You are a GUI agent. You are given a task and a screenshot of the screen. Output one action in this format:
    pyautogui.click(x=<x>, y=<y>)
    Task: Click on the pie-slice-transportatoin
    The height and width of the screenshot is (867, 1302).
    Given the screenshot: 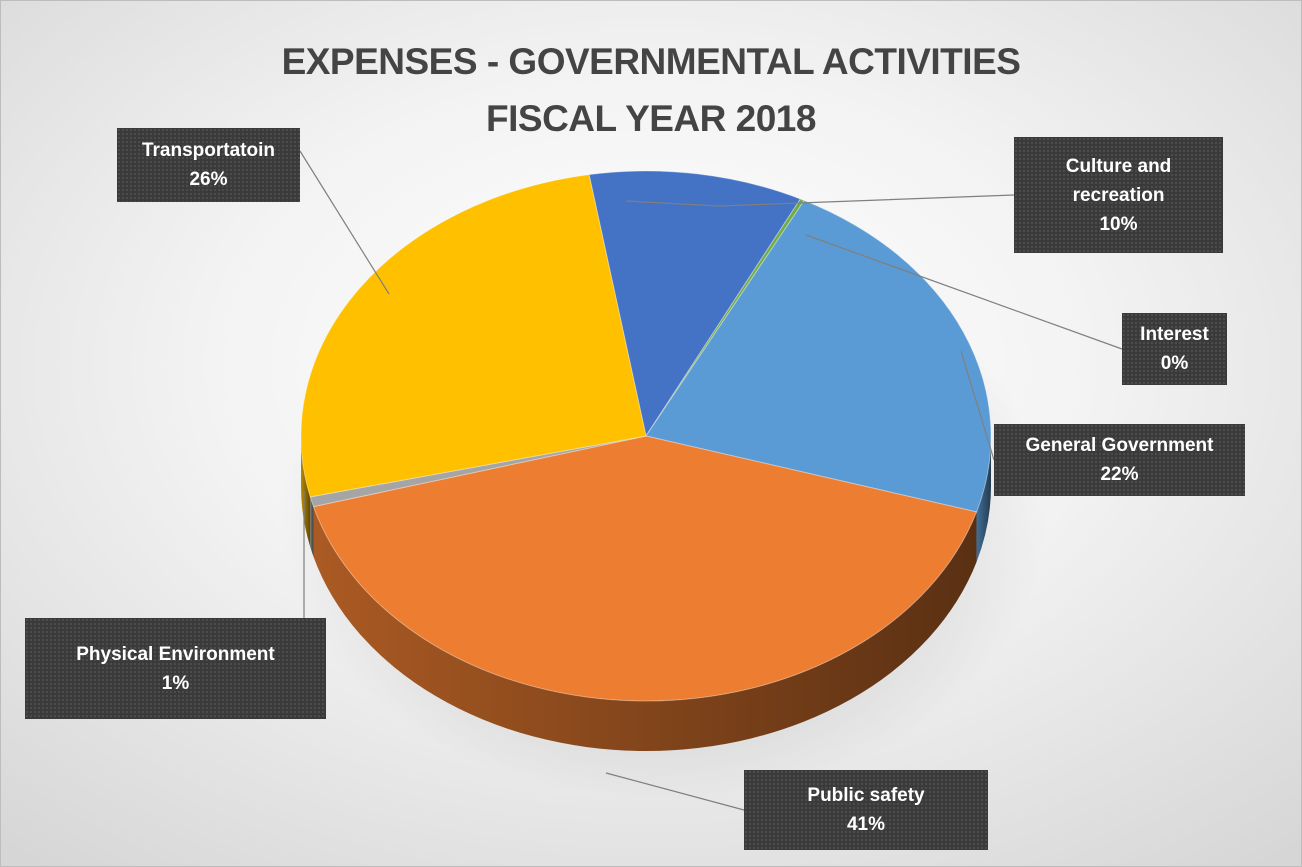 What is the action you would take?
    pyautogui.click(x=473, y=336)
    